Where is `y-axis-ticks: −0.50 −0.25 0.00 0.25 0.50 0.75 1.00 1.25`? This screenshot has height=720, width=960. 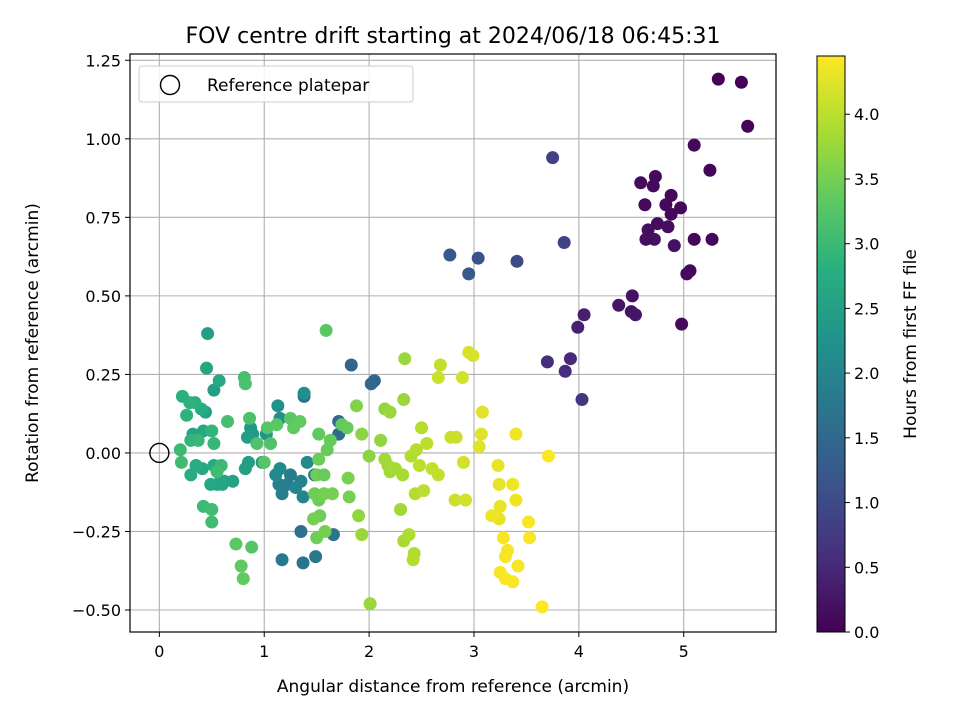
y-axis-ticks: −0.50 −0.25 0.00 0.25 0.50 0.75 1.00 1.25 is located at coordinates (101, 335).